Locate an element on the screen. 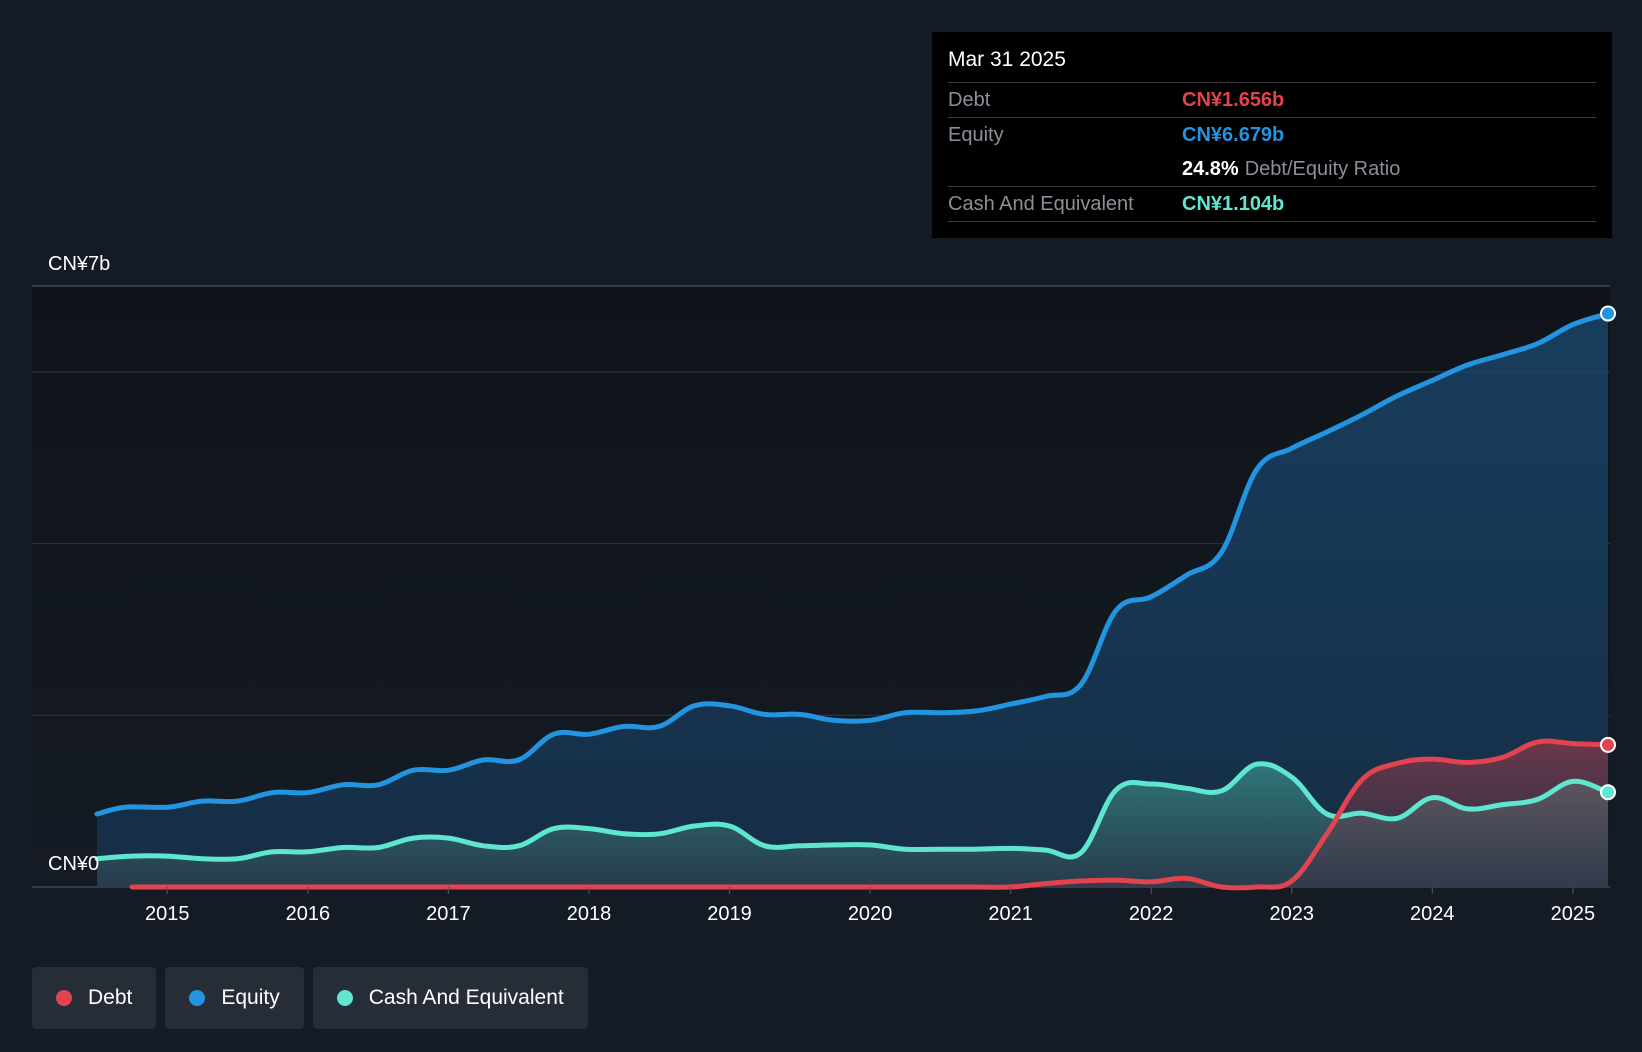 Image resolution: width=1642 pixels, height=1052 pixels. x-tick-label-2018: 2018 is located at coordinates (589, 914).